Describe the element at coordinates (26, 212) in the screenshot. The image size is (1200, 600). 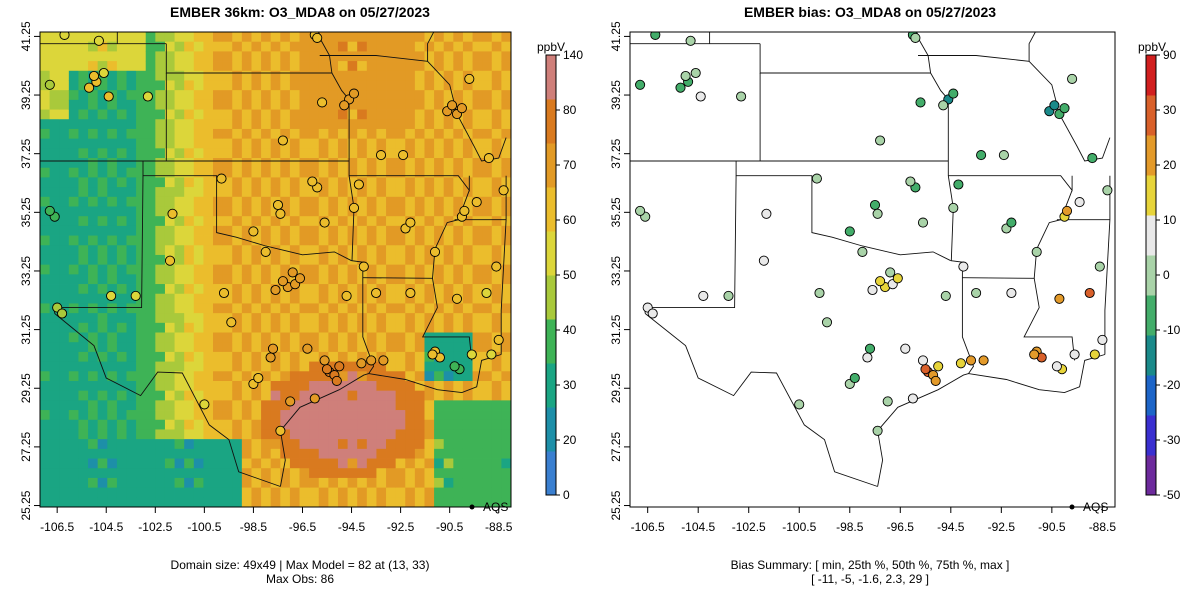
I see `model-map-y-tick-label: 35.25` at that location.